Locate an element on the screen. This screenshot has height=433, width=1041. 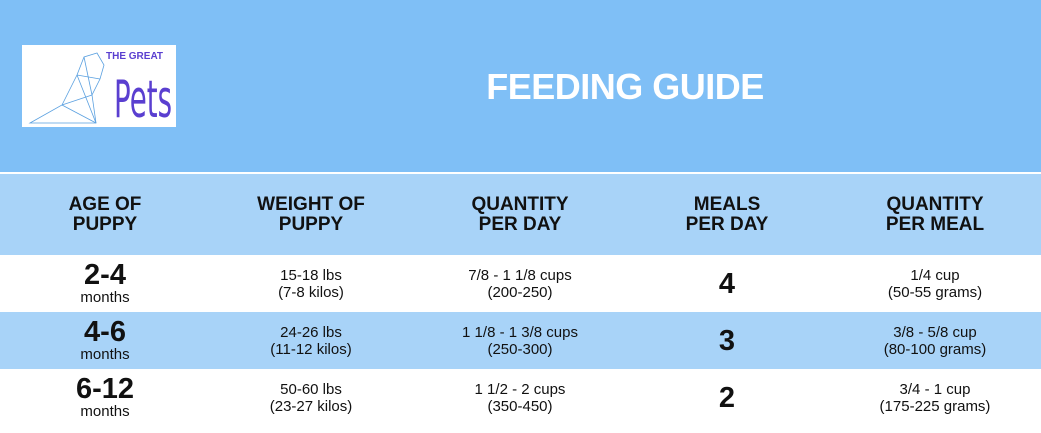
cell: 3/4 - 1 cup (175-225 grams) is located at coordinates (935, 397).